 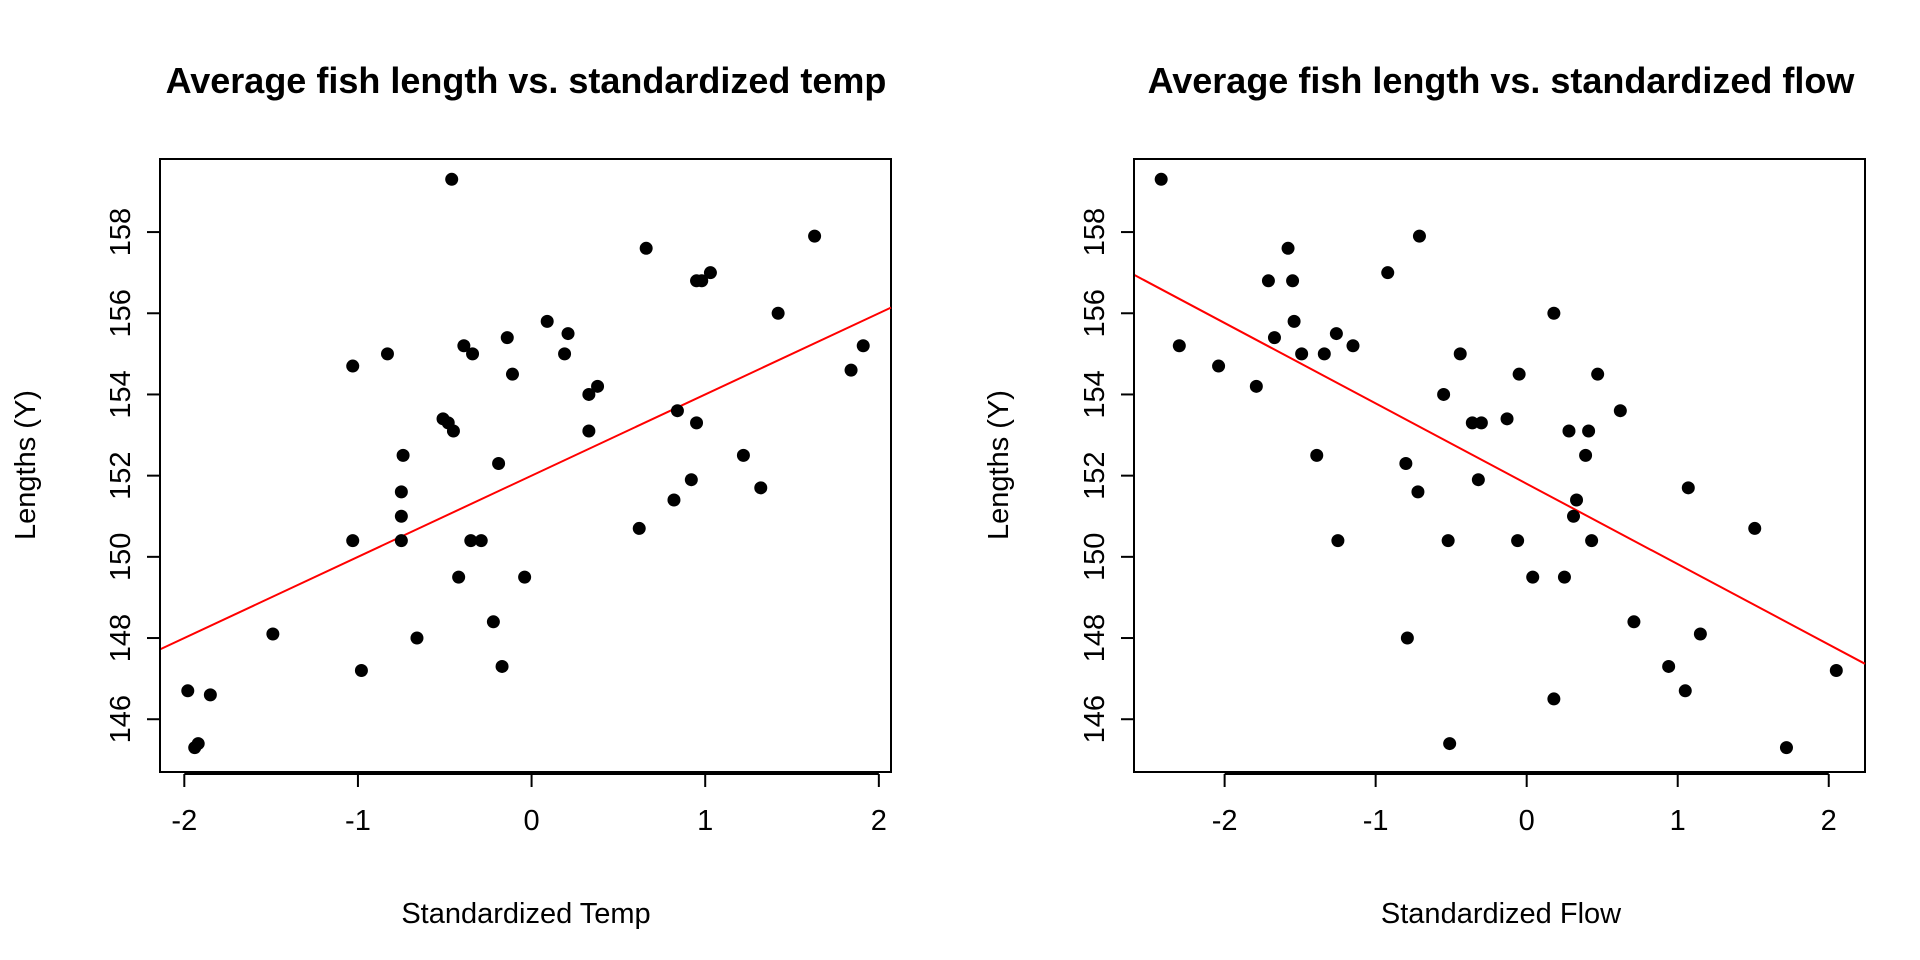 What do you see at coordinates (705, 821) in the screenshot?
I see `x-tick-label: 1` at bounding box center [705, 821].